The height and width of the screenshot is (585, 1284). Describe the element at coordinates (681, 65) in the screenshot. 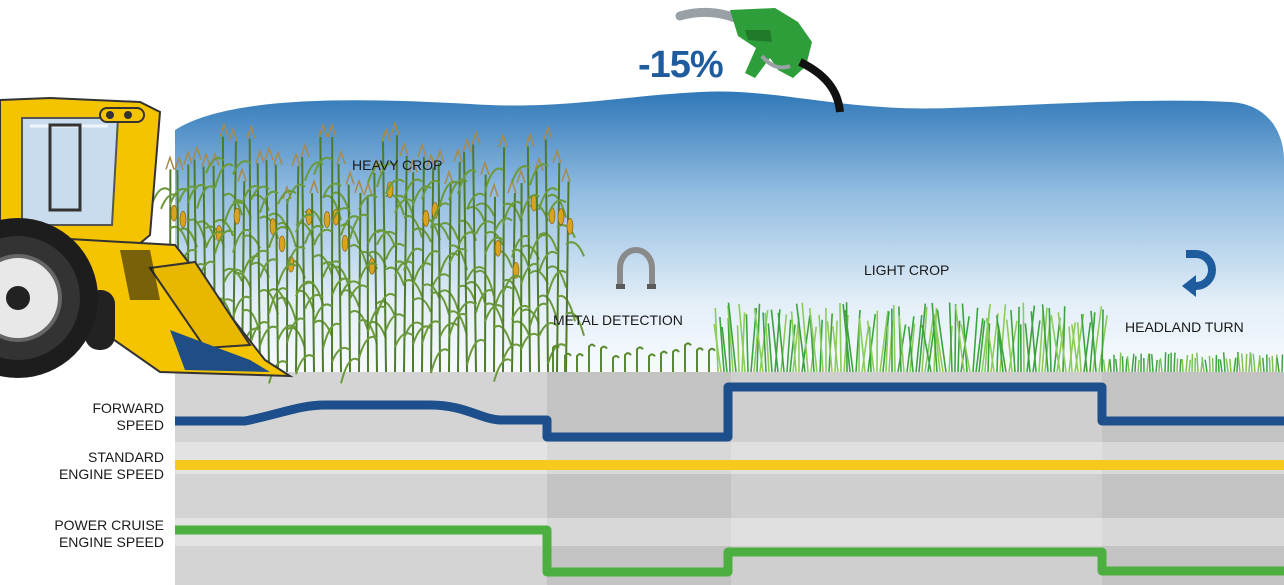

I see `fuel-saving-label: -15%` at that location.